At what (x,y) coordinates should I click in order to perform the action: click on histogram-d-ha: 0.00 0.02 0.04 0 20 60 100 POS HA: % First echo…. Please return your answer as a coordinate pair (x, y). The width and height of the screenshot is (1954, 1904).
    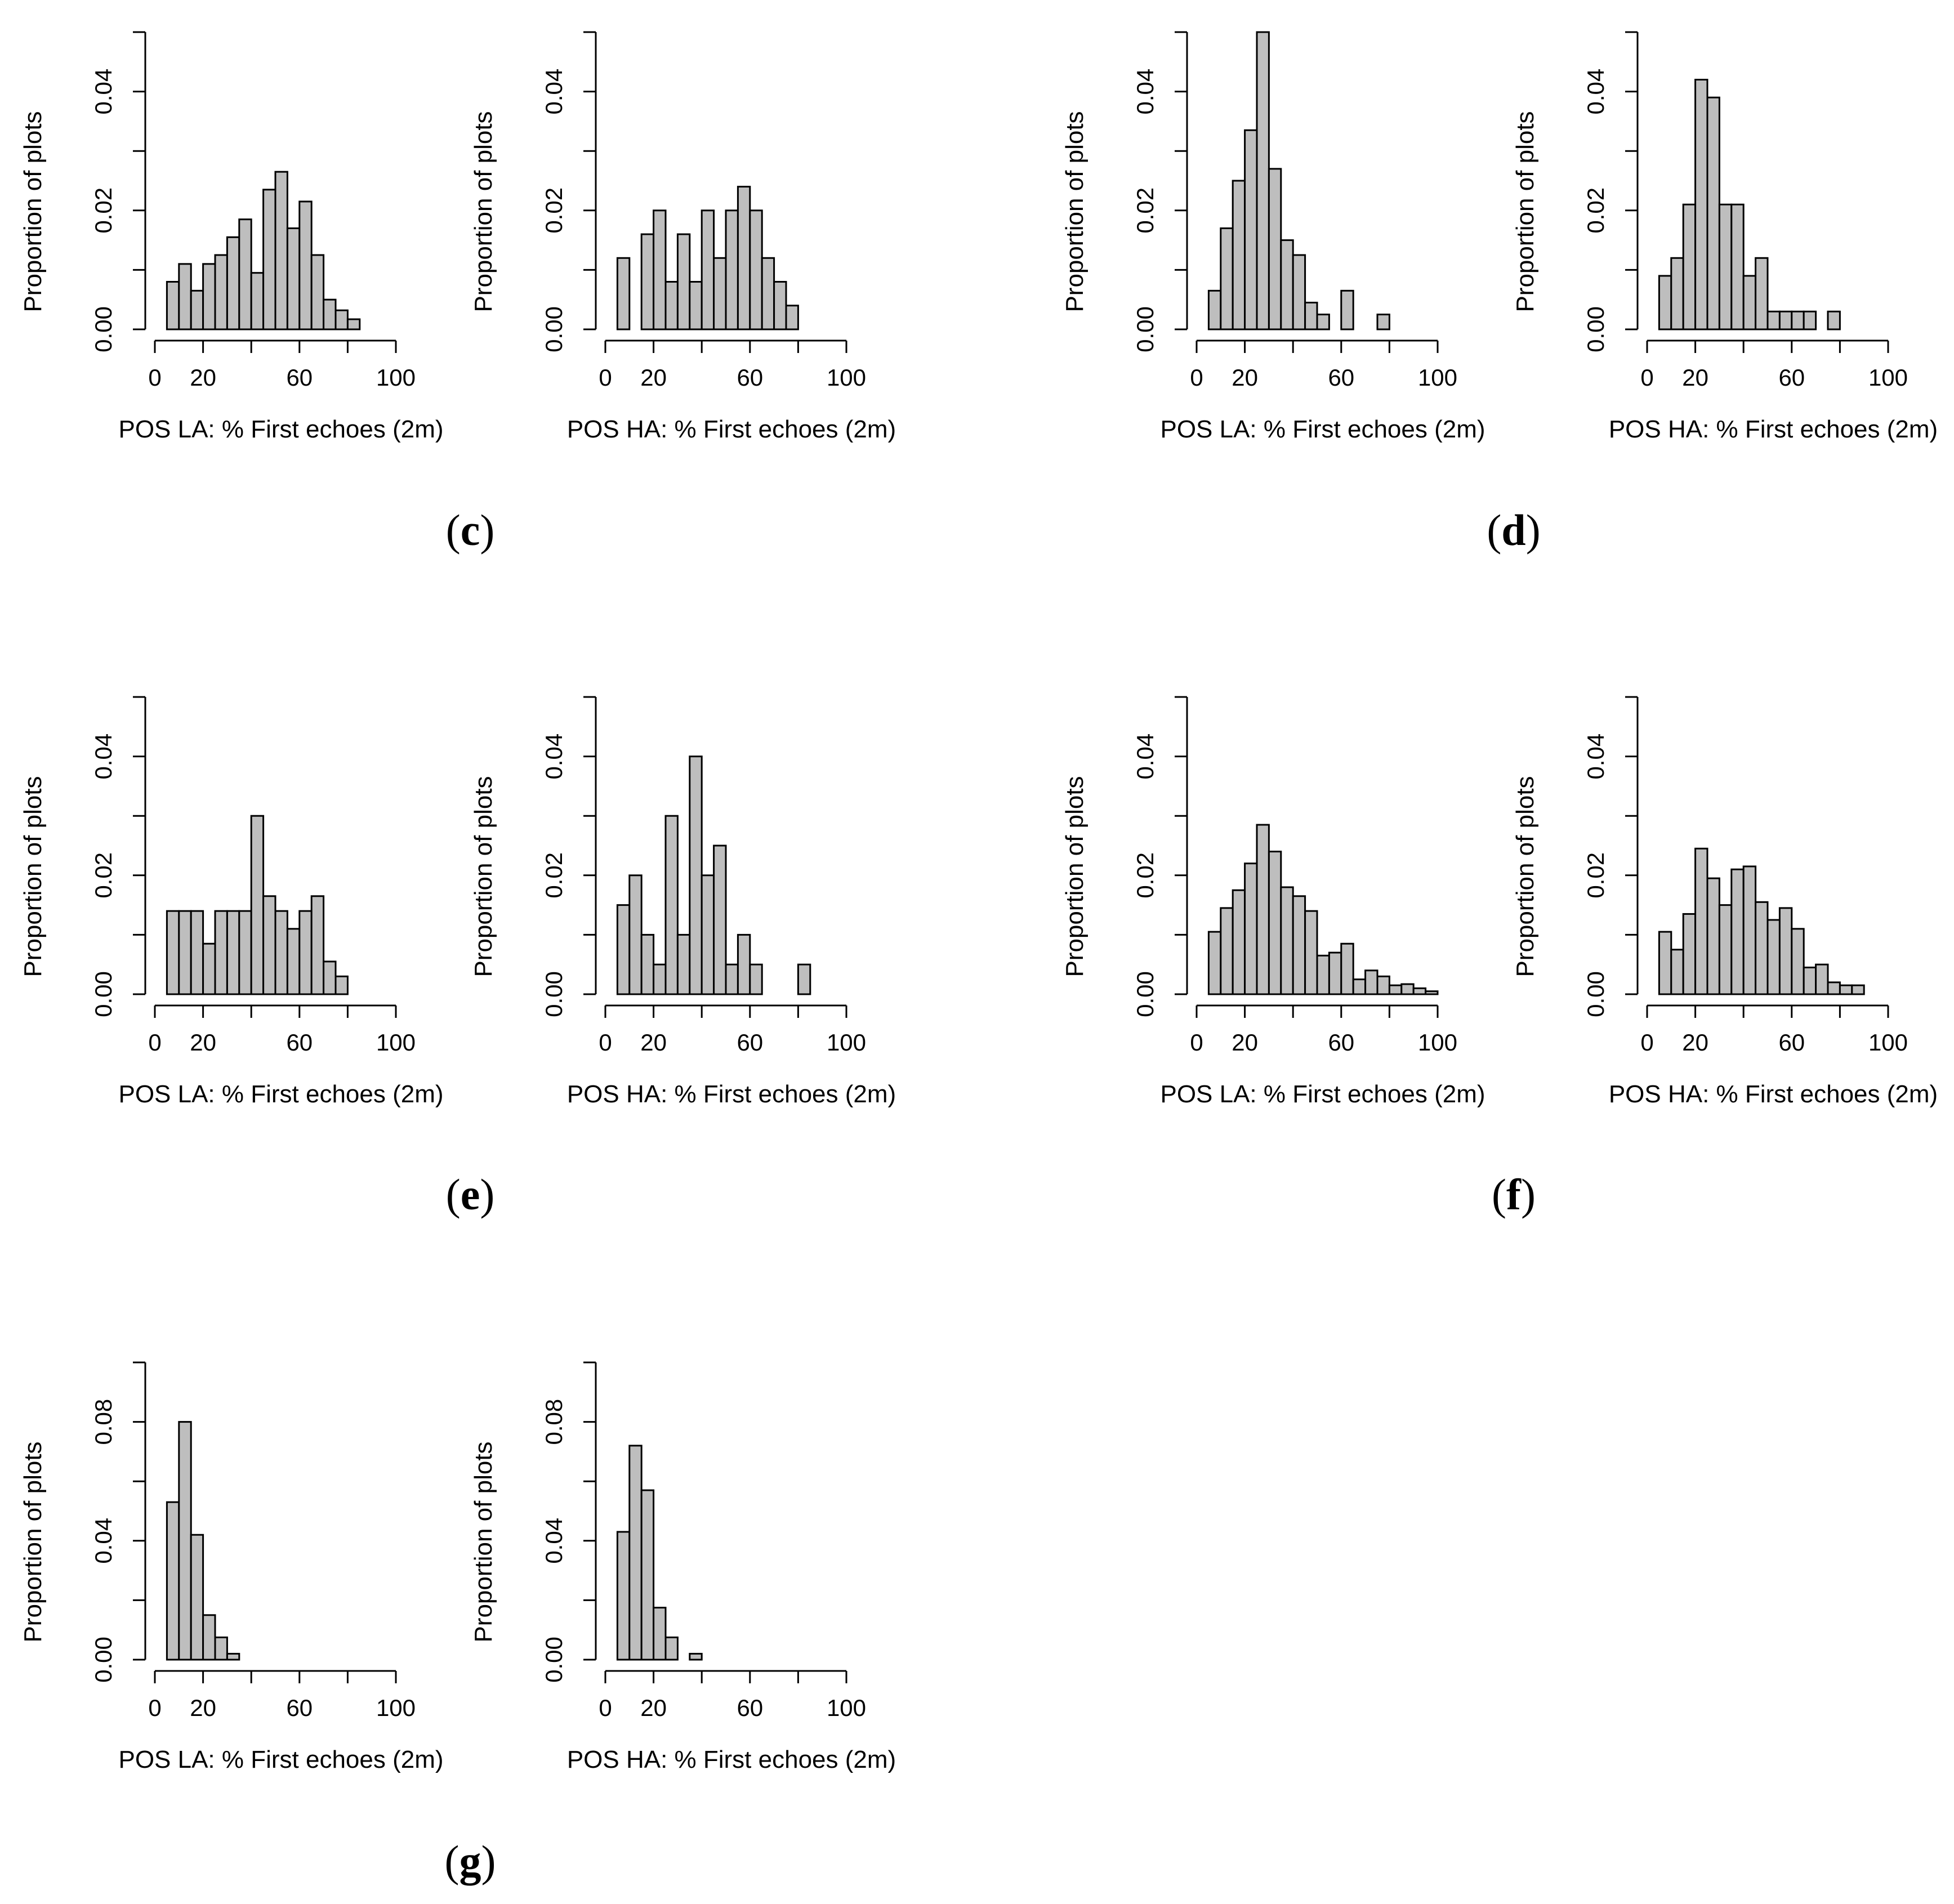
    Looking at the image, I should click on (1724, 237).